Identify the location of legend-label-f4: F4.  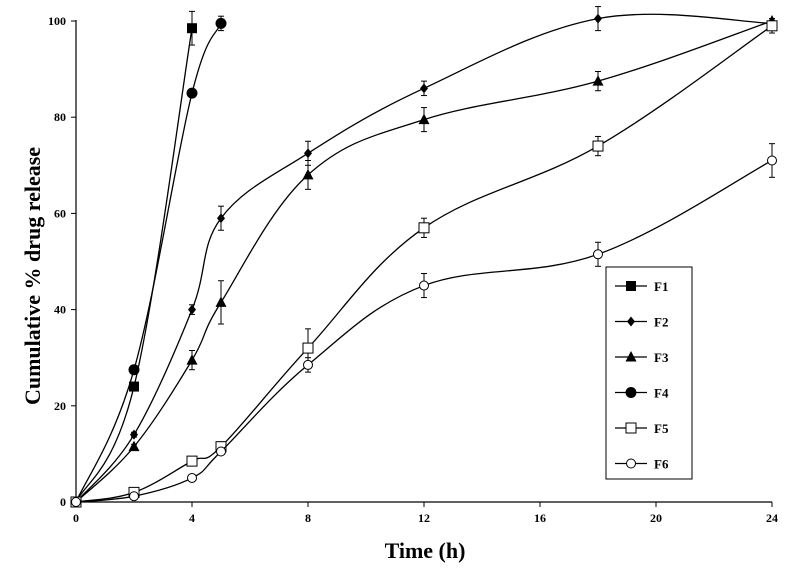
(661, 393).